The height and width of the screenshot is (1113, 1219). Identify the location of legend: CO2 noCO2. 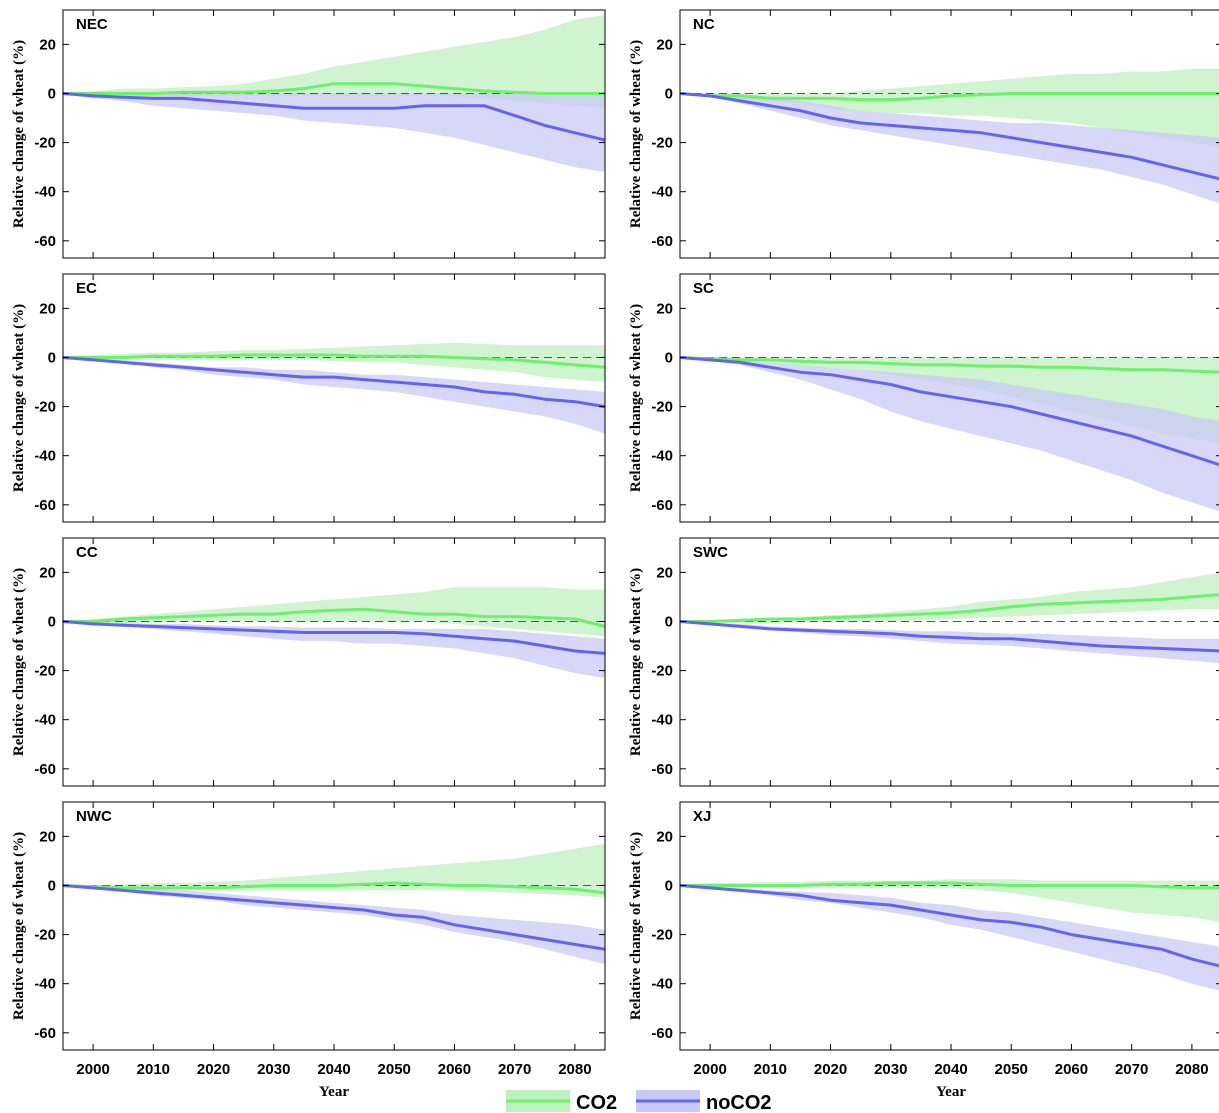
(639, 1101).